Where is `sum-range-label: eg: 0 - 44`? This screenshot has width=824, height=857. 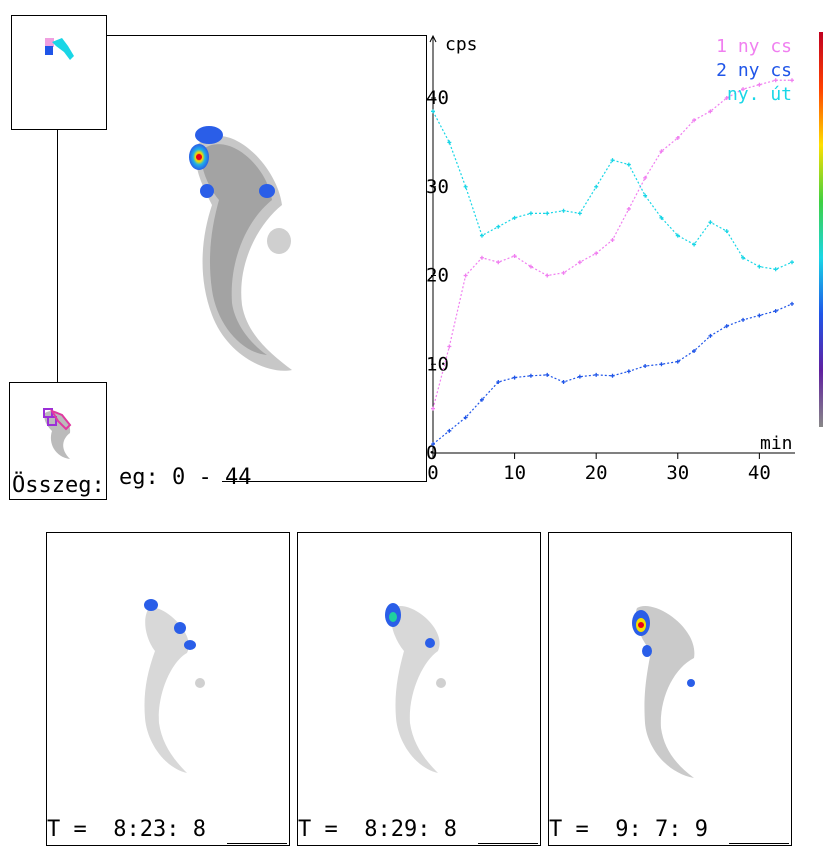
sum-range-label: eg: 0 - 44 is located at coordinates (185, 477).